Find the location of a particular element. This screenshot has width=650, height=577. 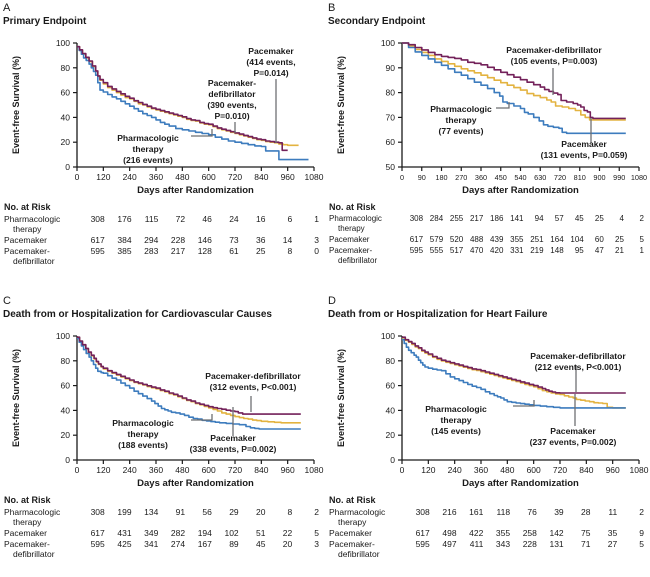

risk-value: 411 is located at coordinates (476, 544).